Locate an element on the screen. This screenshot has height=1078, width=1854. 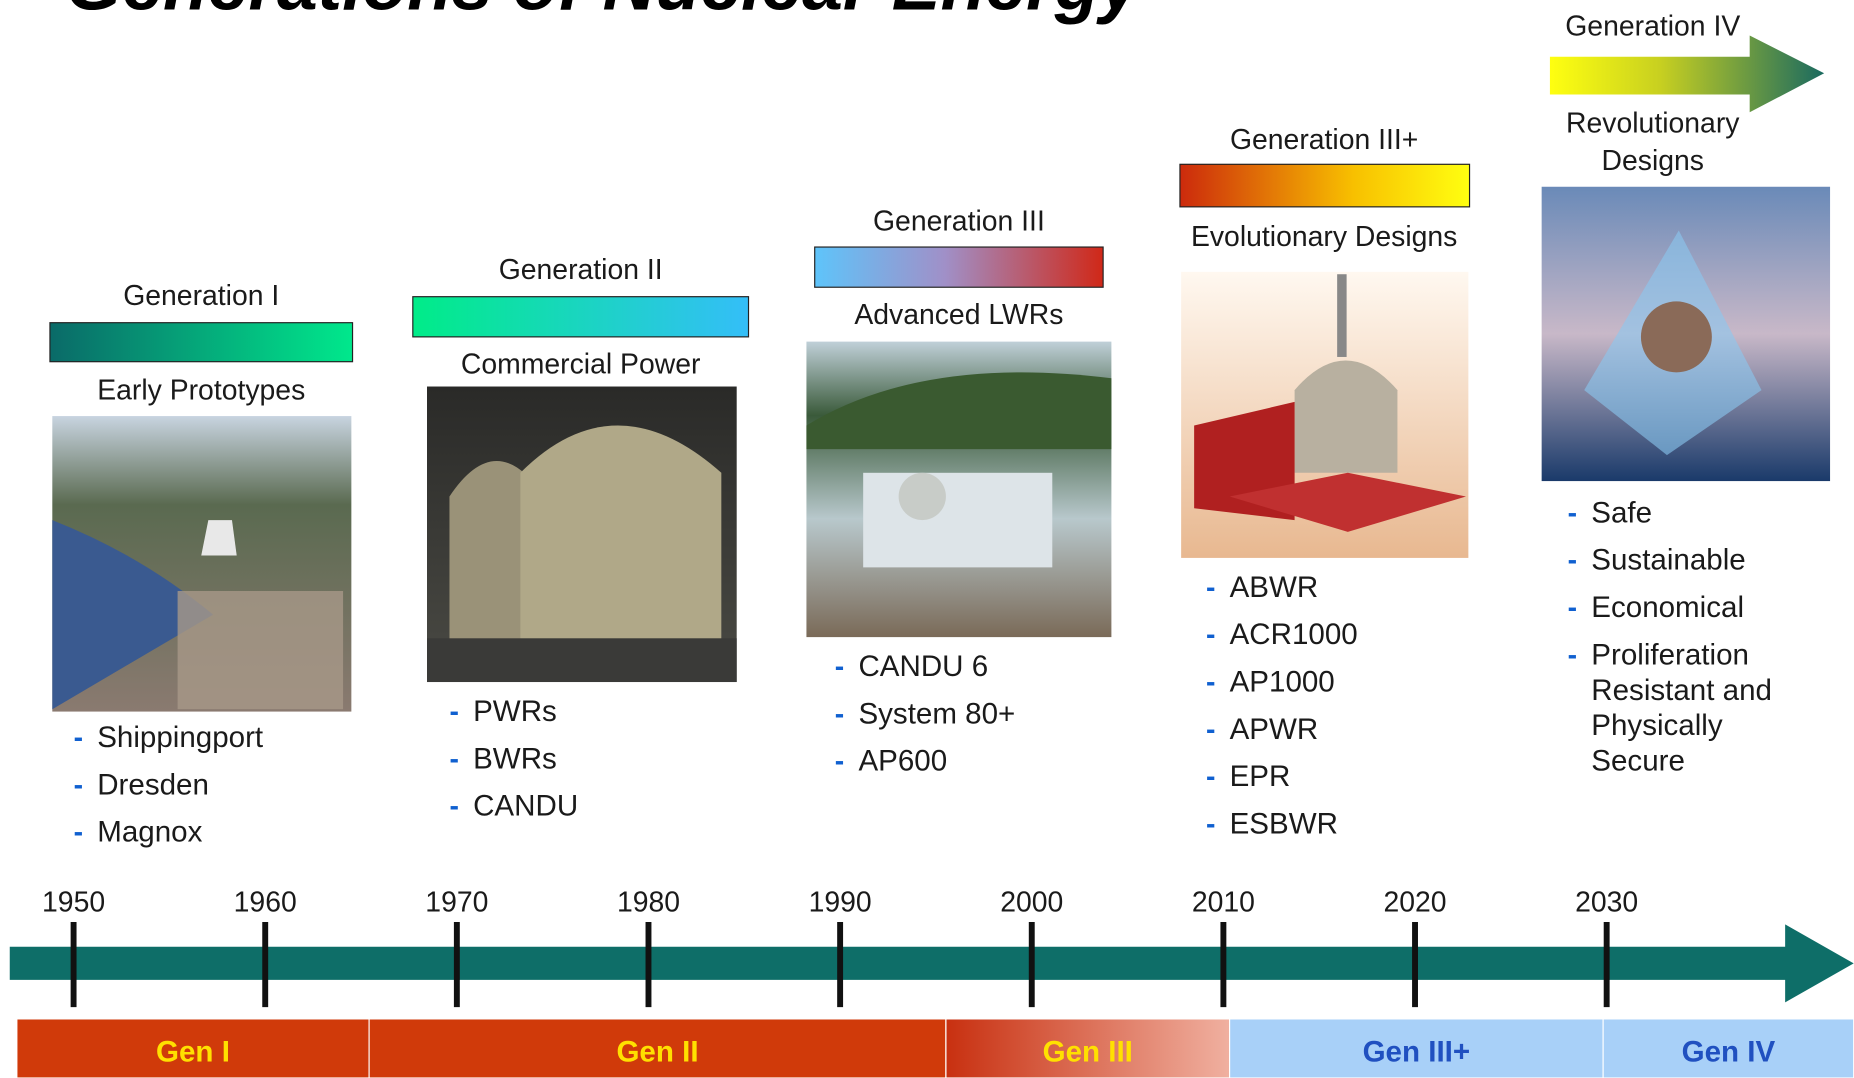
list-item: Magnox is located at coordinates (149, 832).